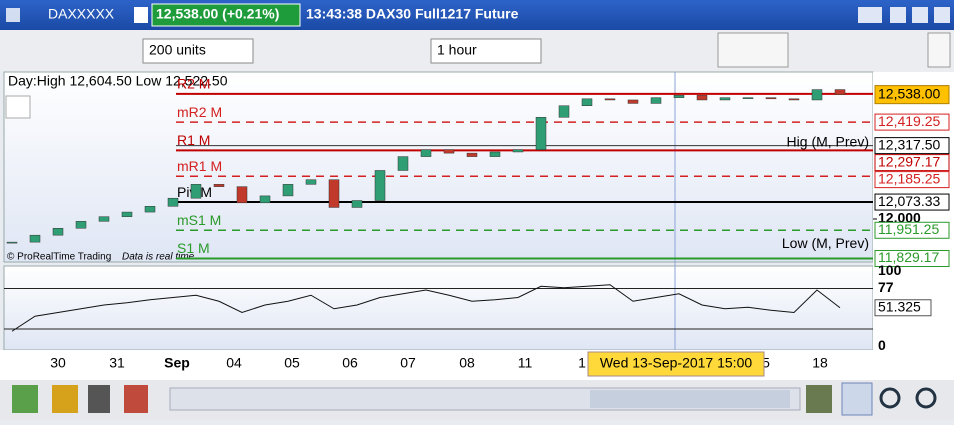 This screenshot has width=954, height=425. I want to click on maximize-button, so click(920, 15).